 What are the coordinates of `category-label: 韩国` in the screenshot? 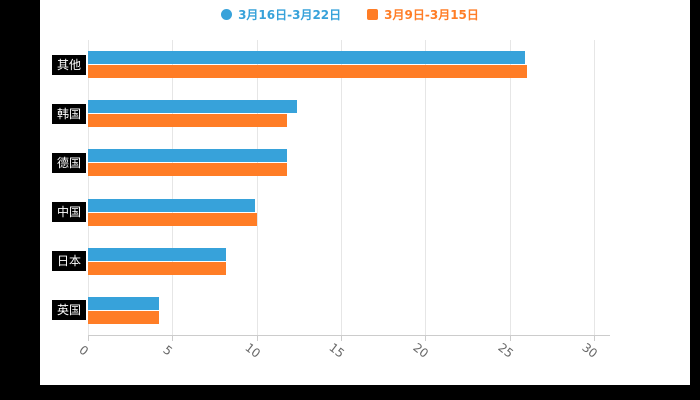 It's located at (68, 113).